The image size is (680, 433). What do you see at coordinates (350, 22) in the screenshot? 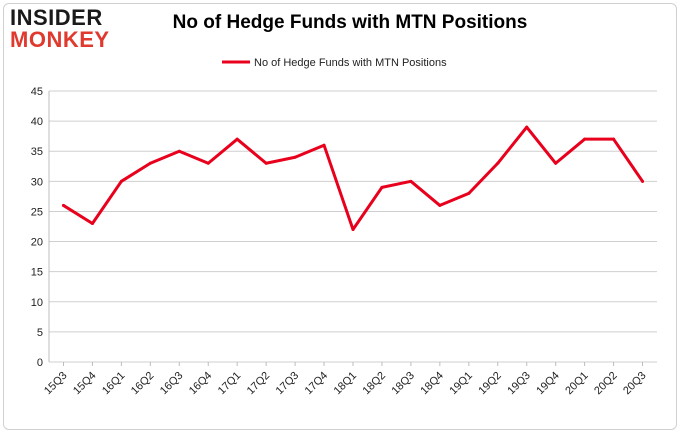
I see `chart-title: No of Hedge Funds with MTN Positions` at bounding box center [350, 22].